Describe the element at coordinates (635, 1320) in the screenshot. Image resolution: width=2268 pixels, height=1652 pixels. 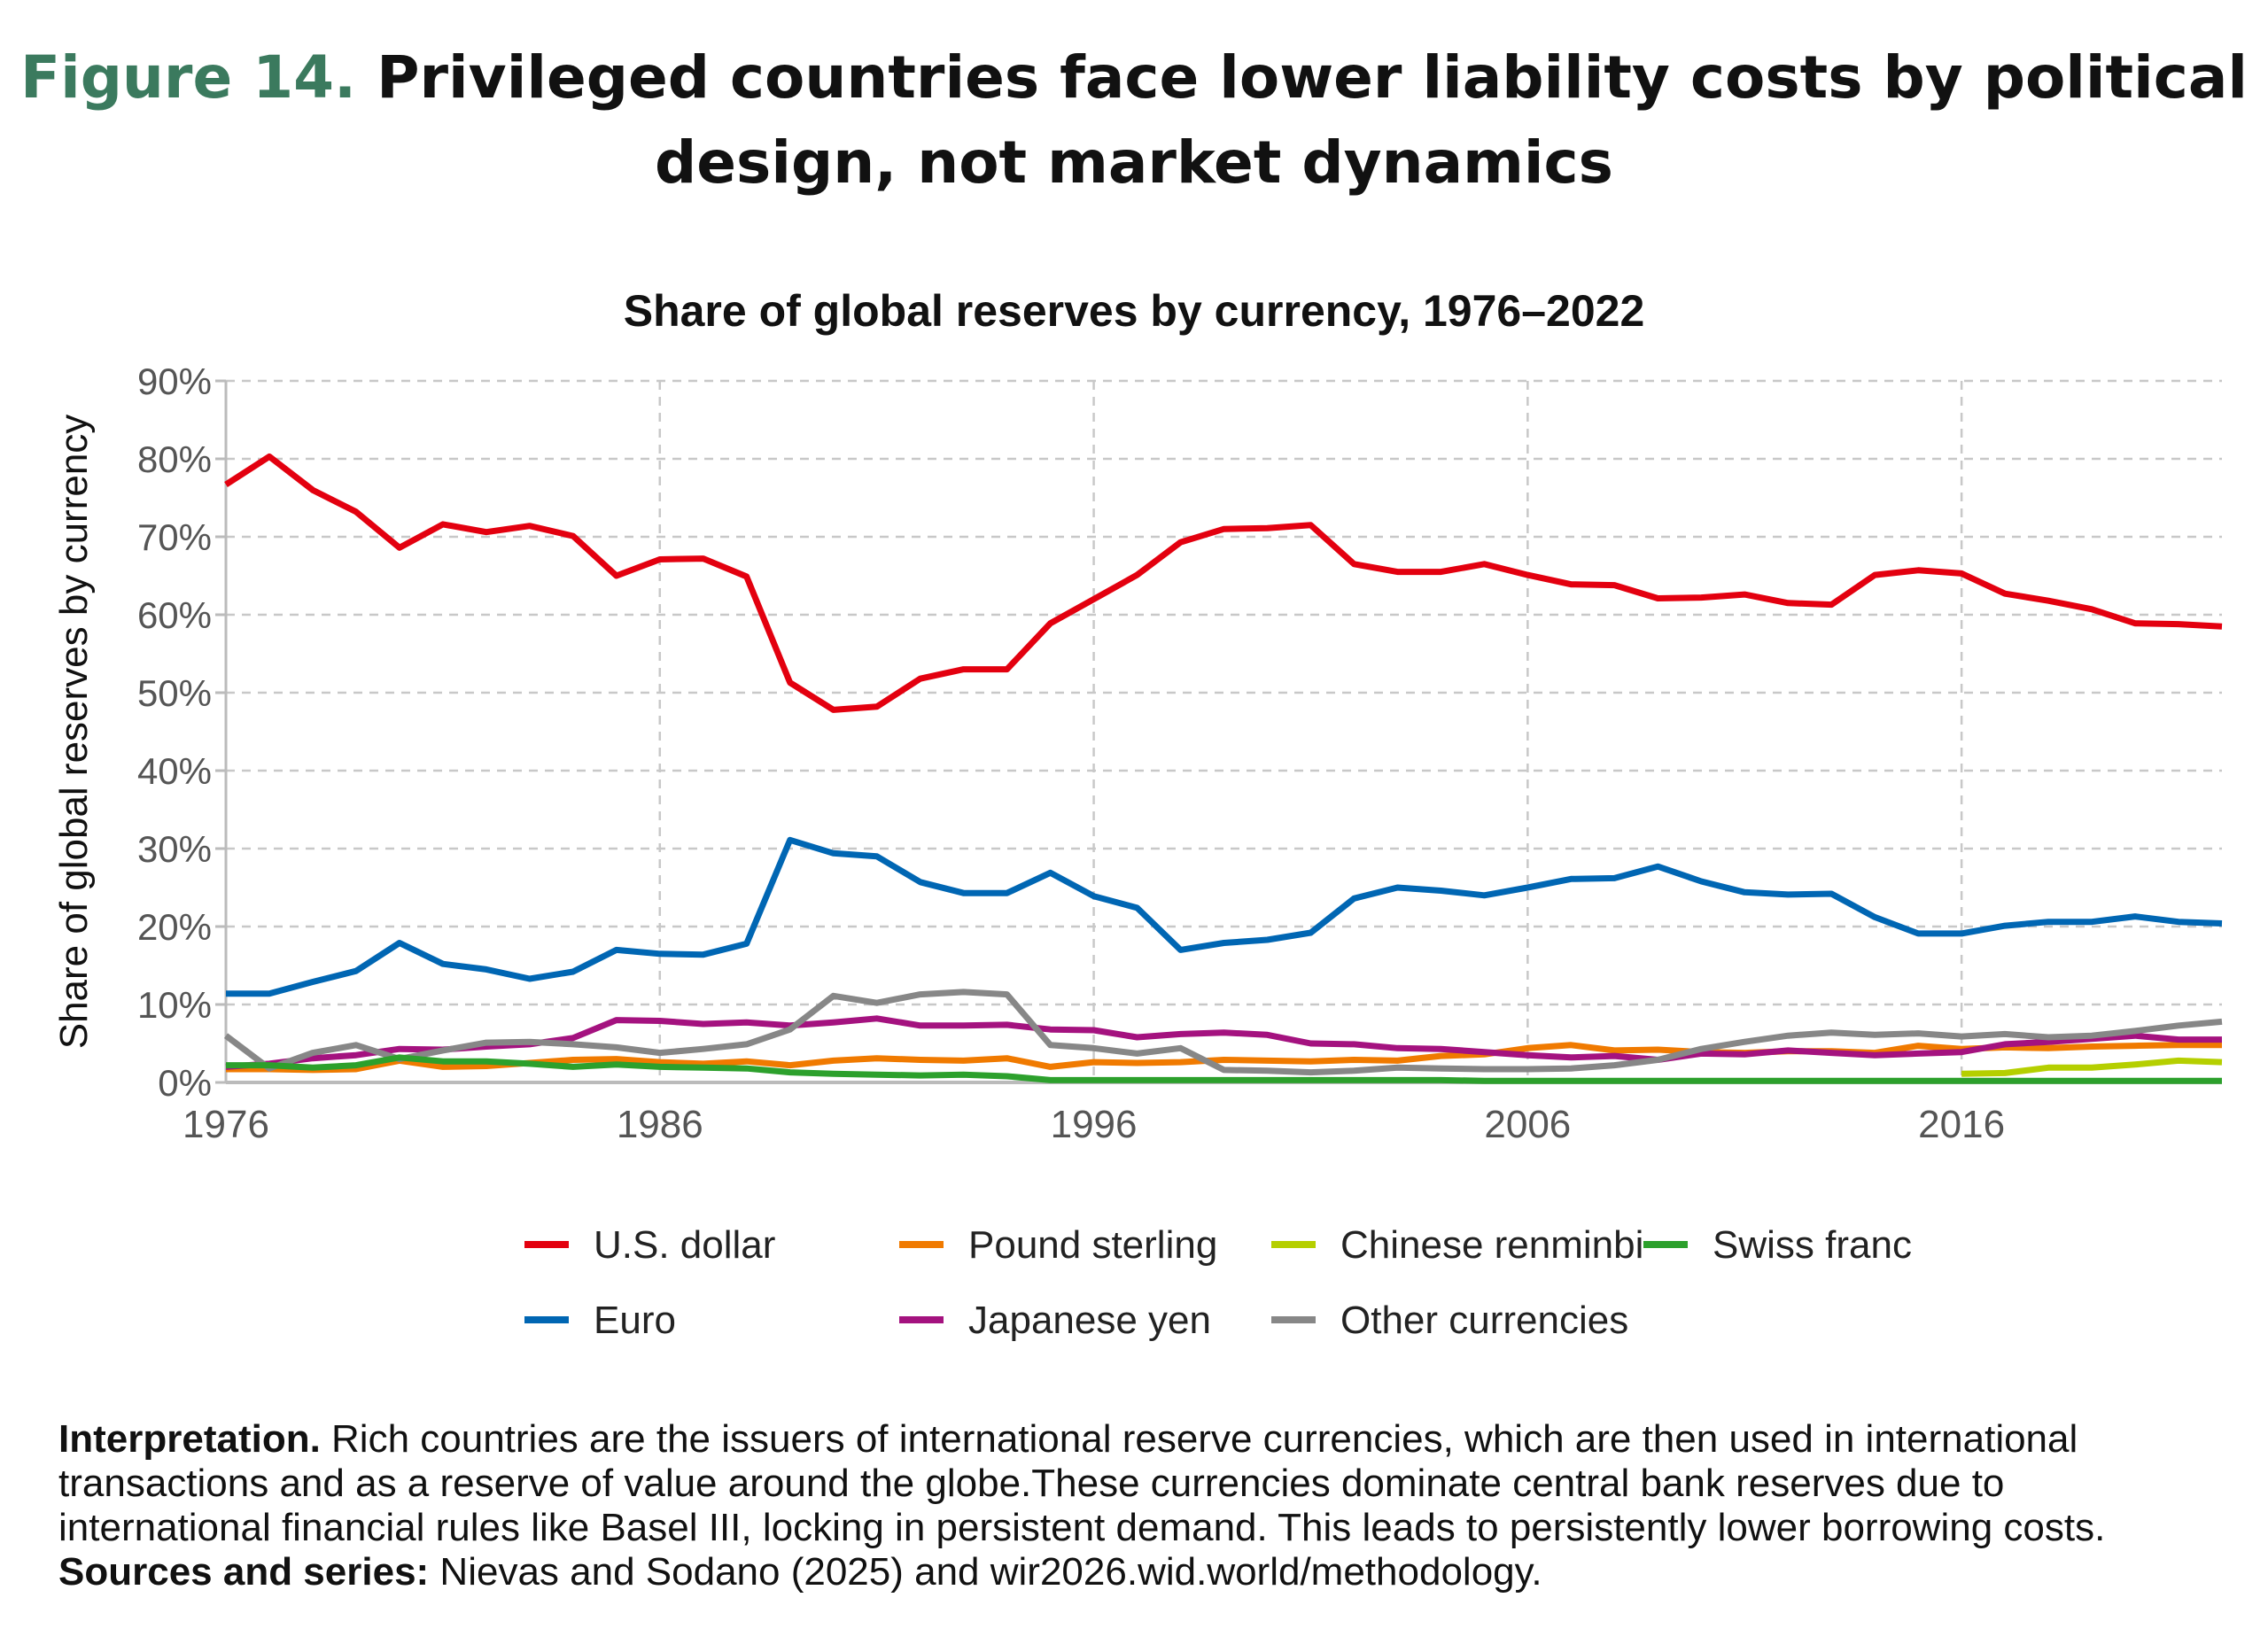
I see `legend-label: Euro` at that location.